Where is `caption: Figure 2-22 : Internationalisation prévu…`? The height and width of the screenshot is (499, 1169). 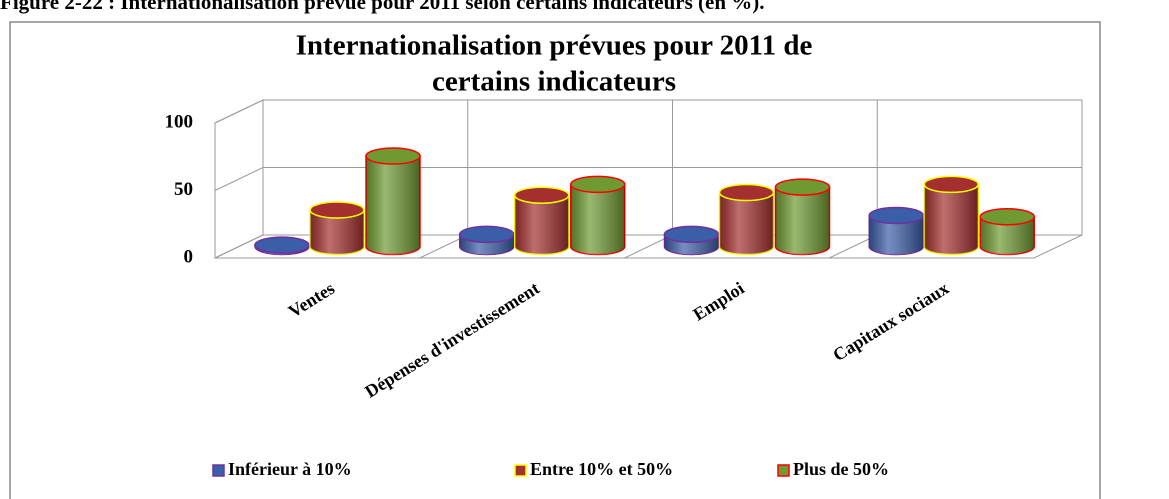
caption: Figure 2-22 : Internationalisation prévu… is located at coordinates (382, 7).